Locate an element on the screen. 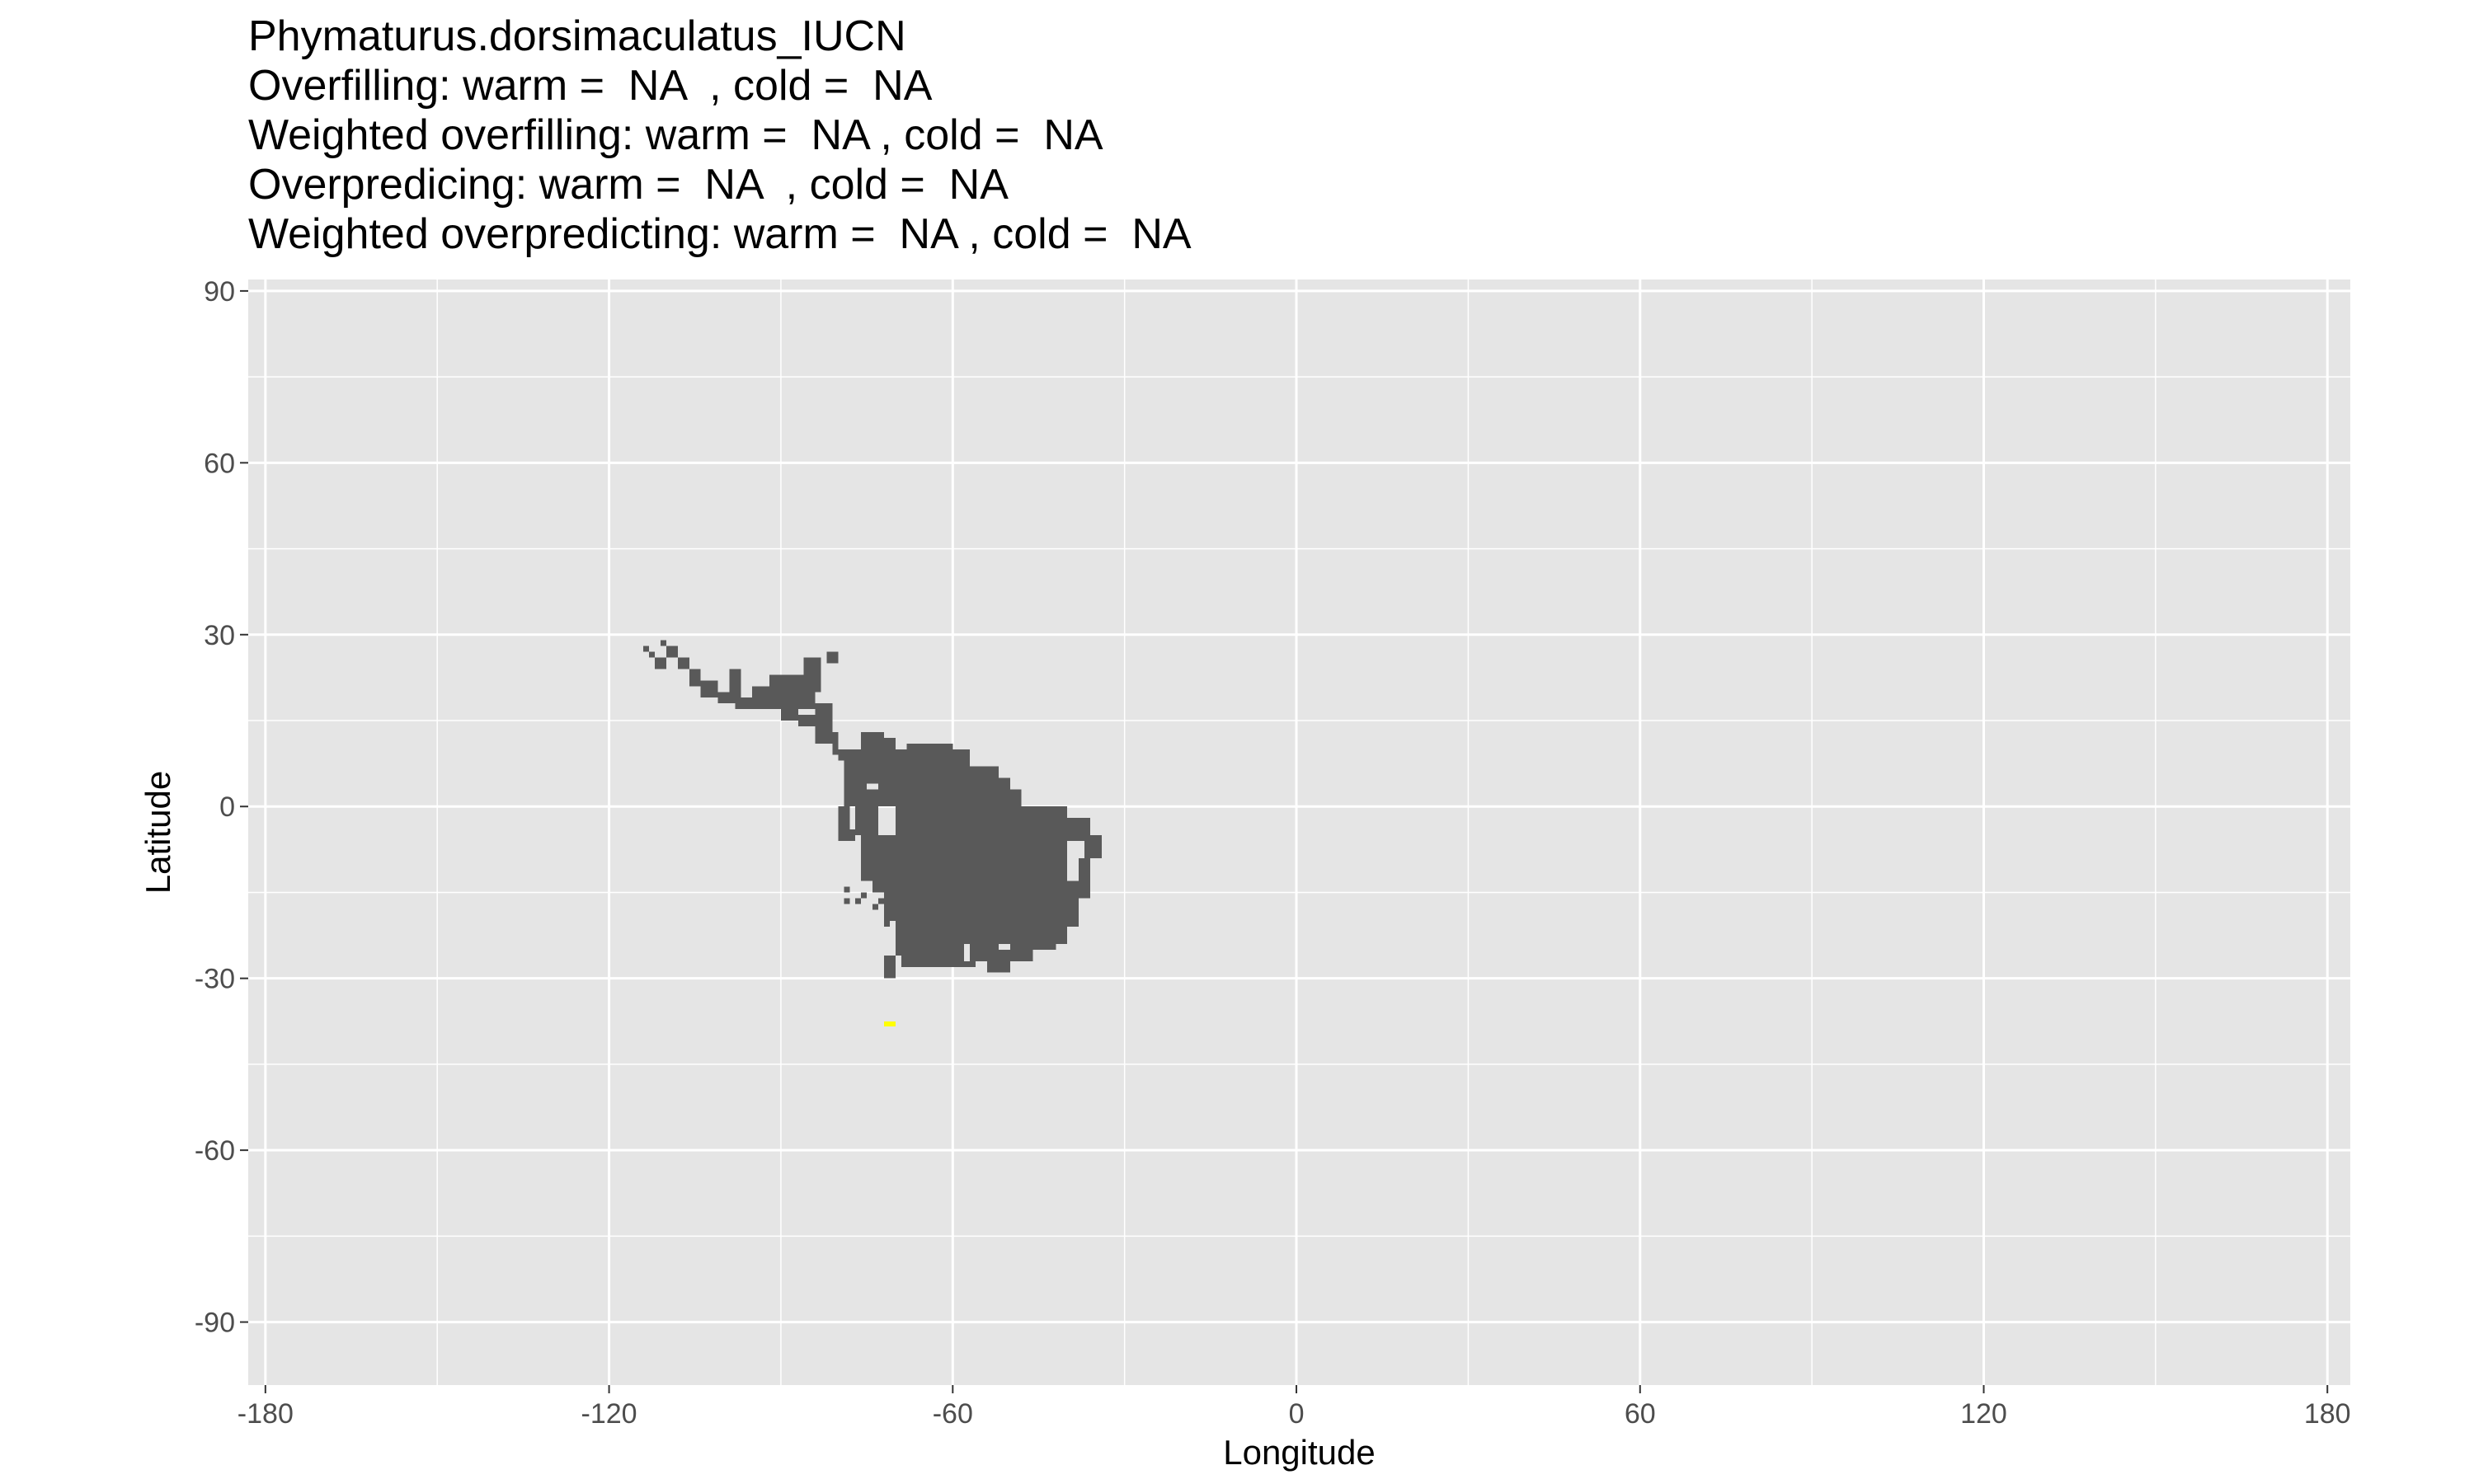 This screenshot has height=1484, width=2474. y-tick-label: -30 is located at coordinates (215, 979).